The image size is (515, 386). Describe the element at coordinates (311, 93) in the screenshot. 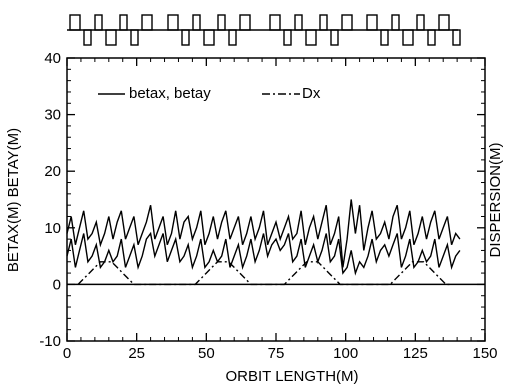

I see `legend-label-dx: Dx` at that location.